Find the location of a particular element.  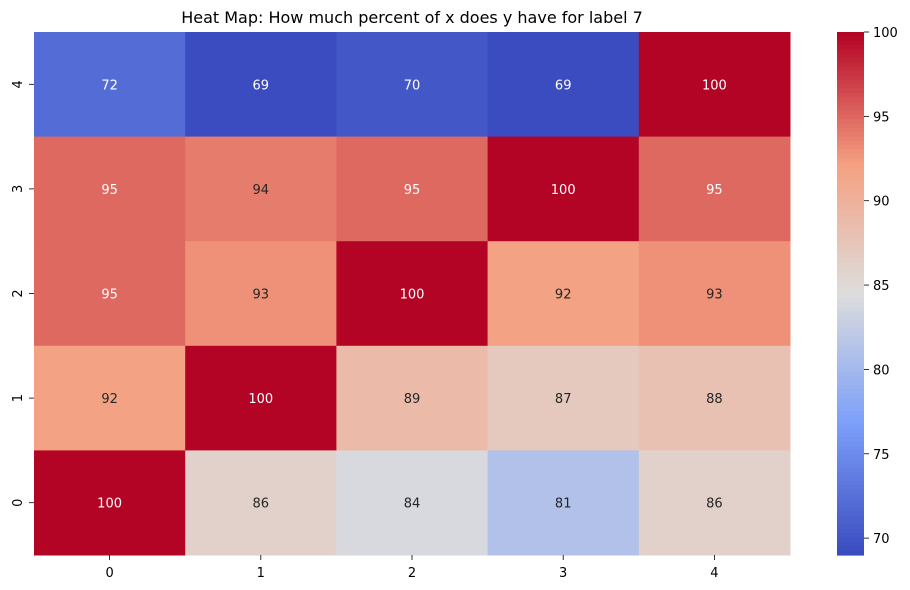

colorbar-tick-label: 80 is located at coordinates (881, 370).